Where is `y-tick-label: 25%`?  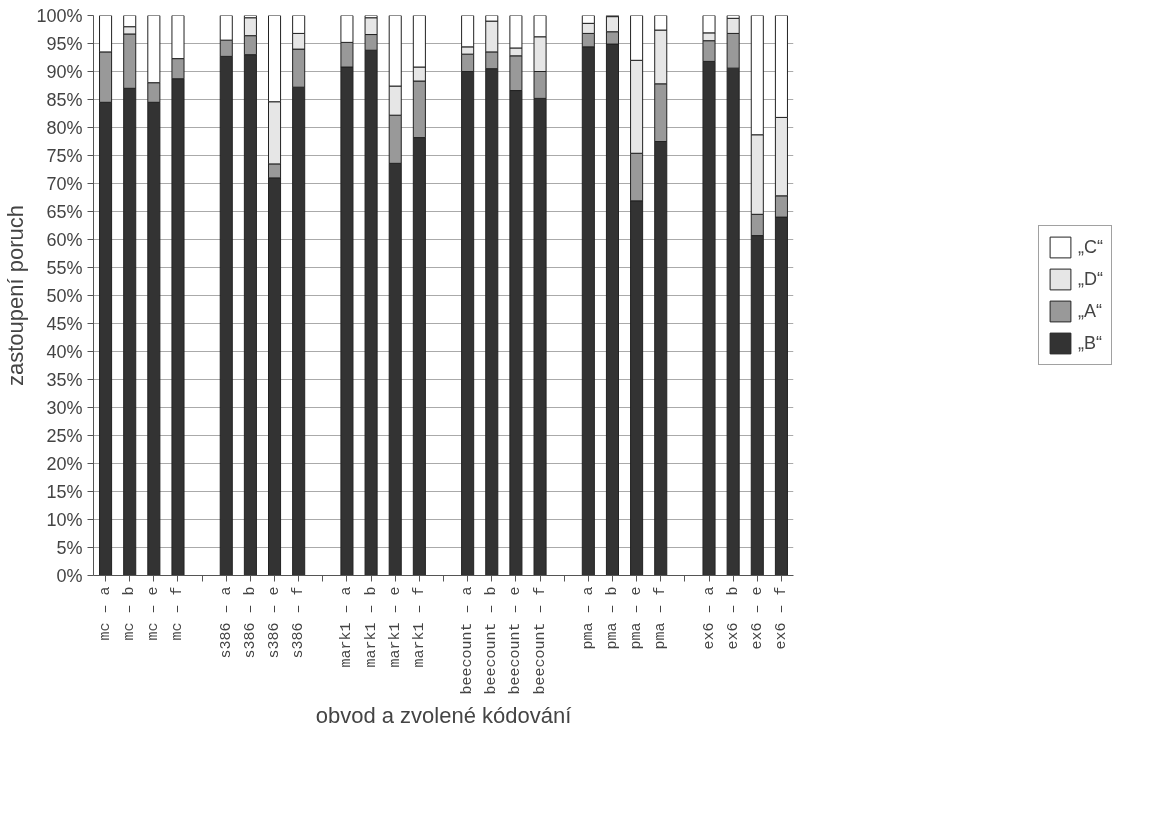 y-tick-label: 25% is located at coordinates (64, 435).